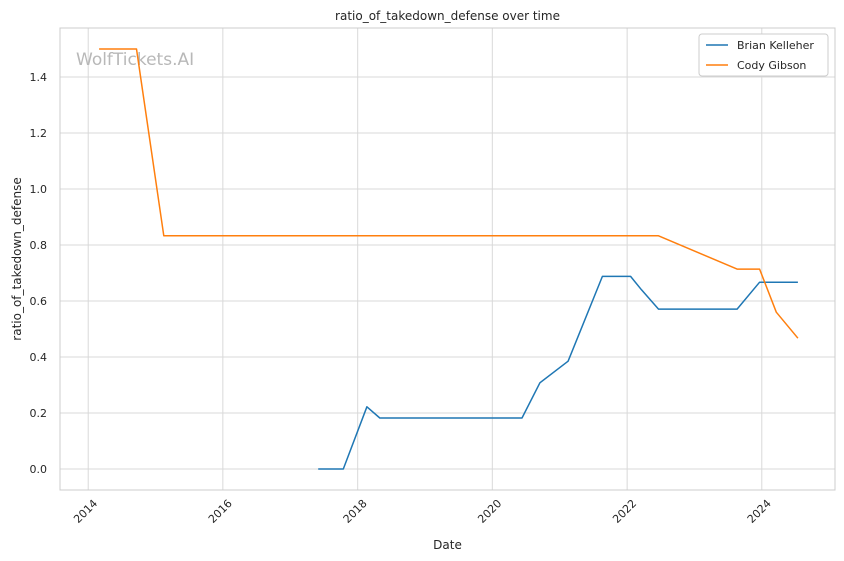 Image resolution: width=844 pixels, height=561 pixels. What do you see at coordinates (39, 245) in the screenshot?
I see `y-tick-label: 0.8` at bounding box center [39, 245].